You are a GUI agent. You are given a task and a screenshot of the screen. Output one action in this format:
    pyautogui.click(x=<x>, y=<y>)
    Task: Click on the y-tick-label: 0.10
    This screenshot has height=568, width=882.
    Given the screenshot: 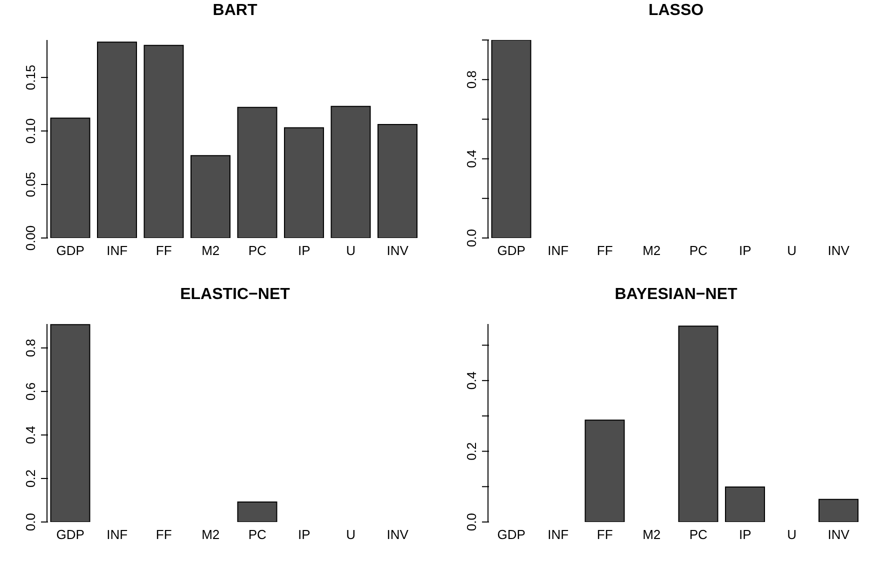 What is the action you would take?
    pyautogui.click(x=30, y=131)
    